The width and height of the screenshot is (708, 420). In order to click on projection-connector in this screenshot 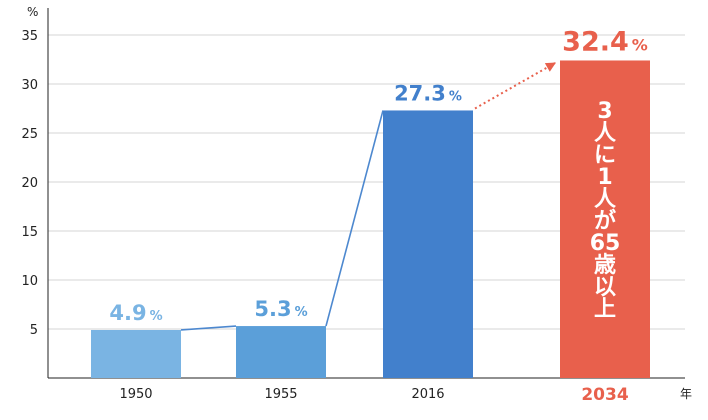, I will do `click(515, 85)`.